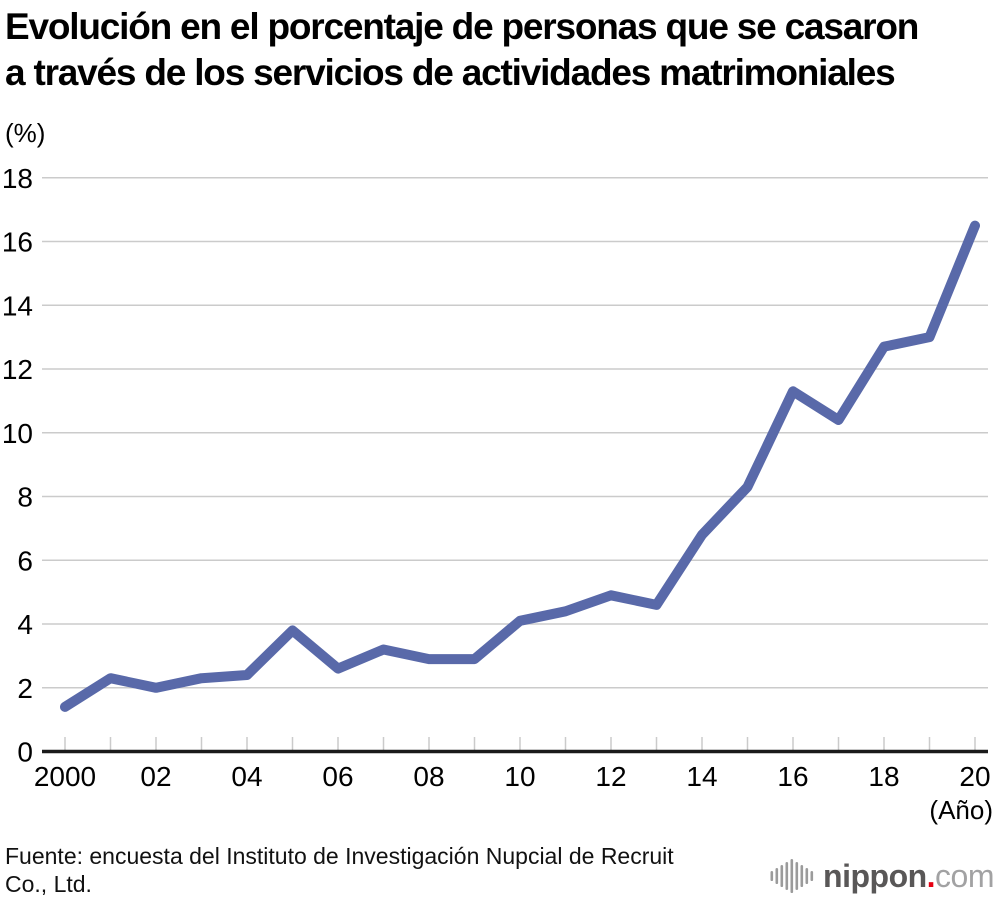 The image size is (1000, 902). I want to click on x-axis-tick-label: 02, so click(155, 776).